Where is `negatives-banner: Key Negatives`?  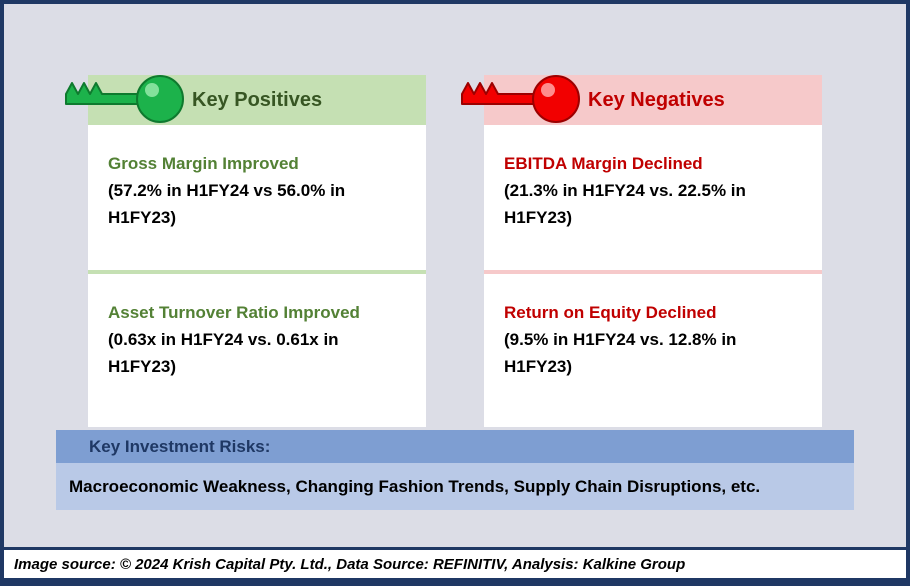 negatives-banner: Key Negatives is located at coordinates (641, 100).